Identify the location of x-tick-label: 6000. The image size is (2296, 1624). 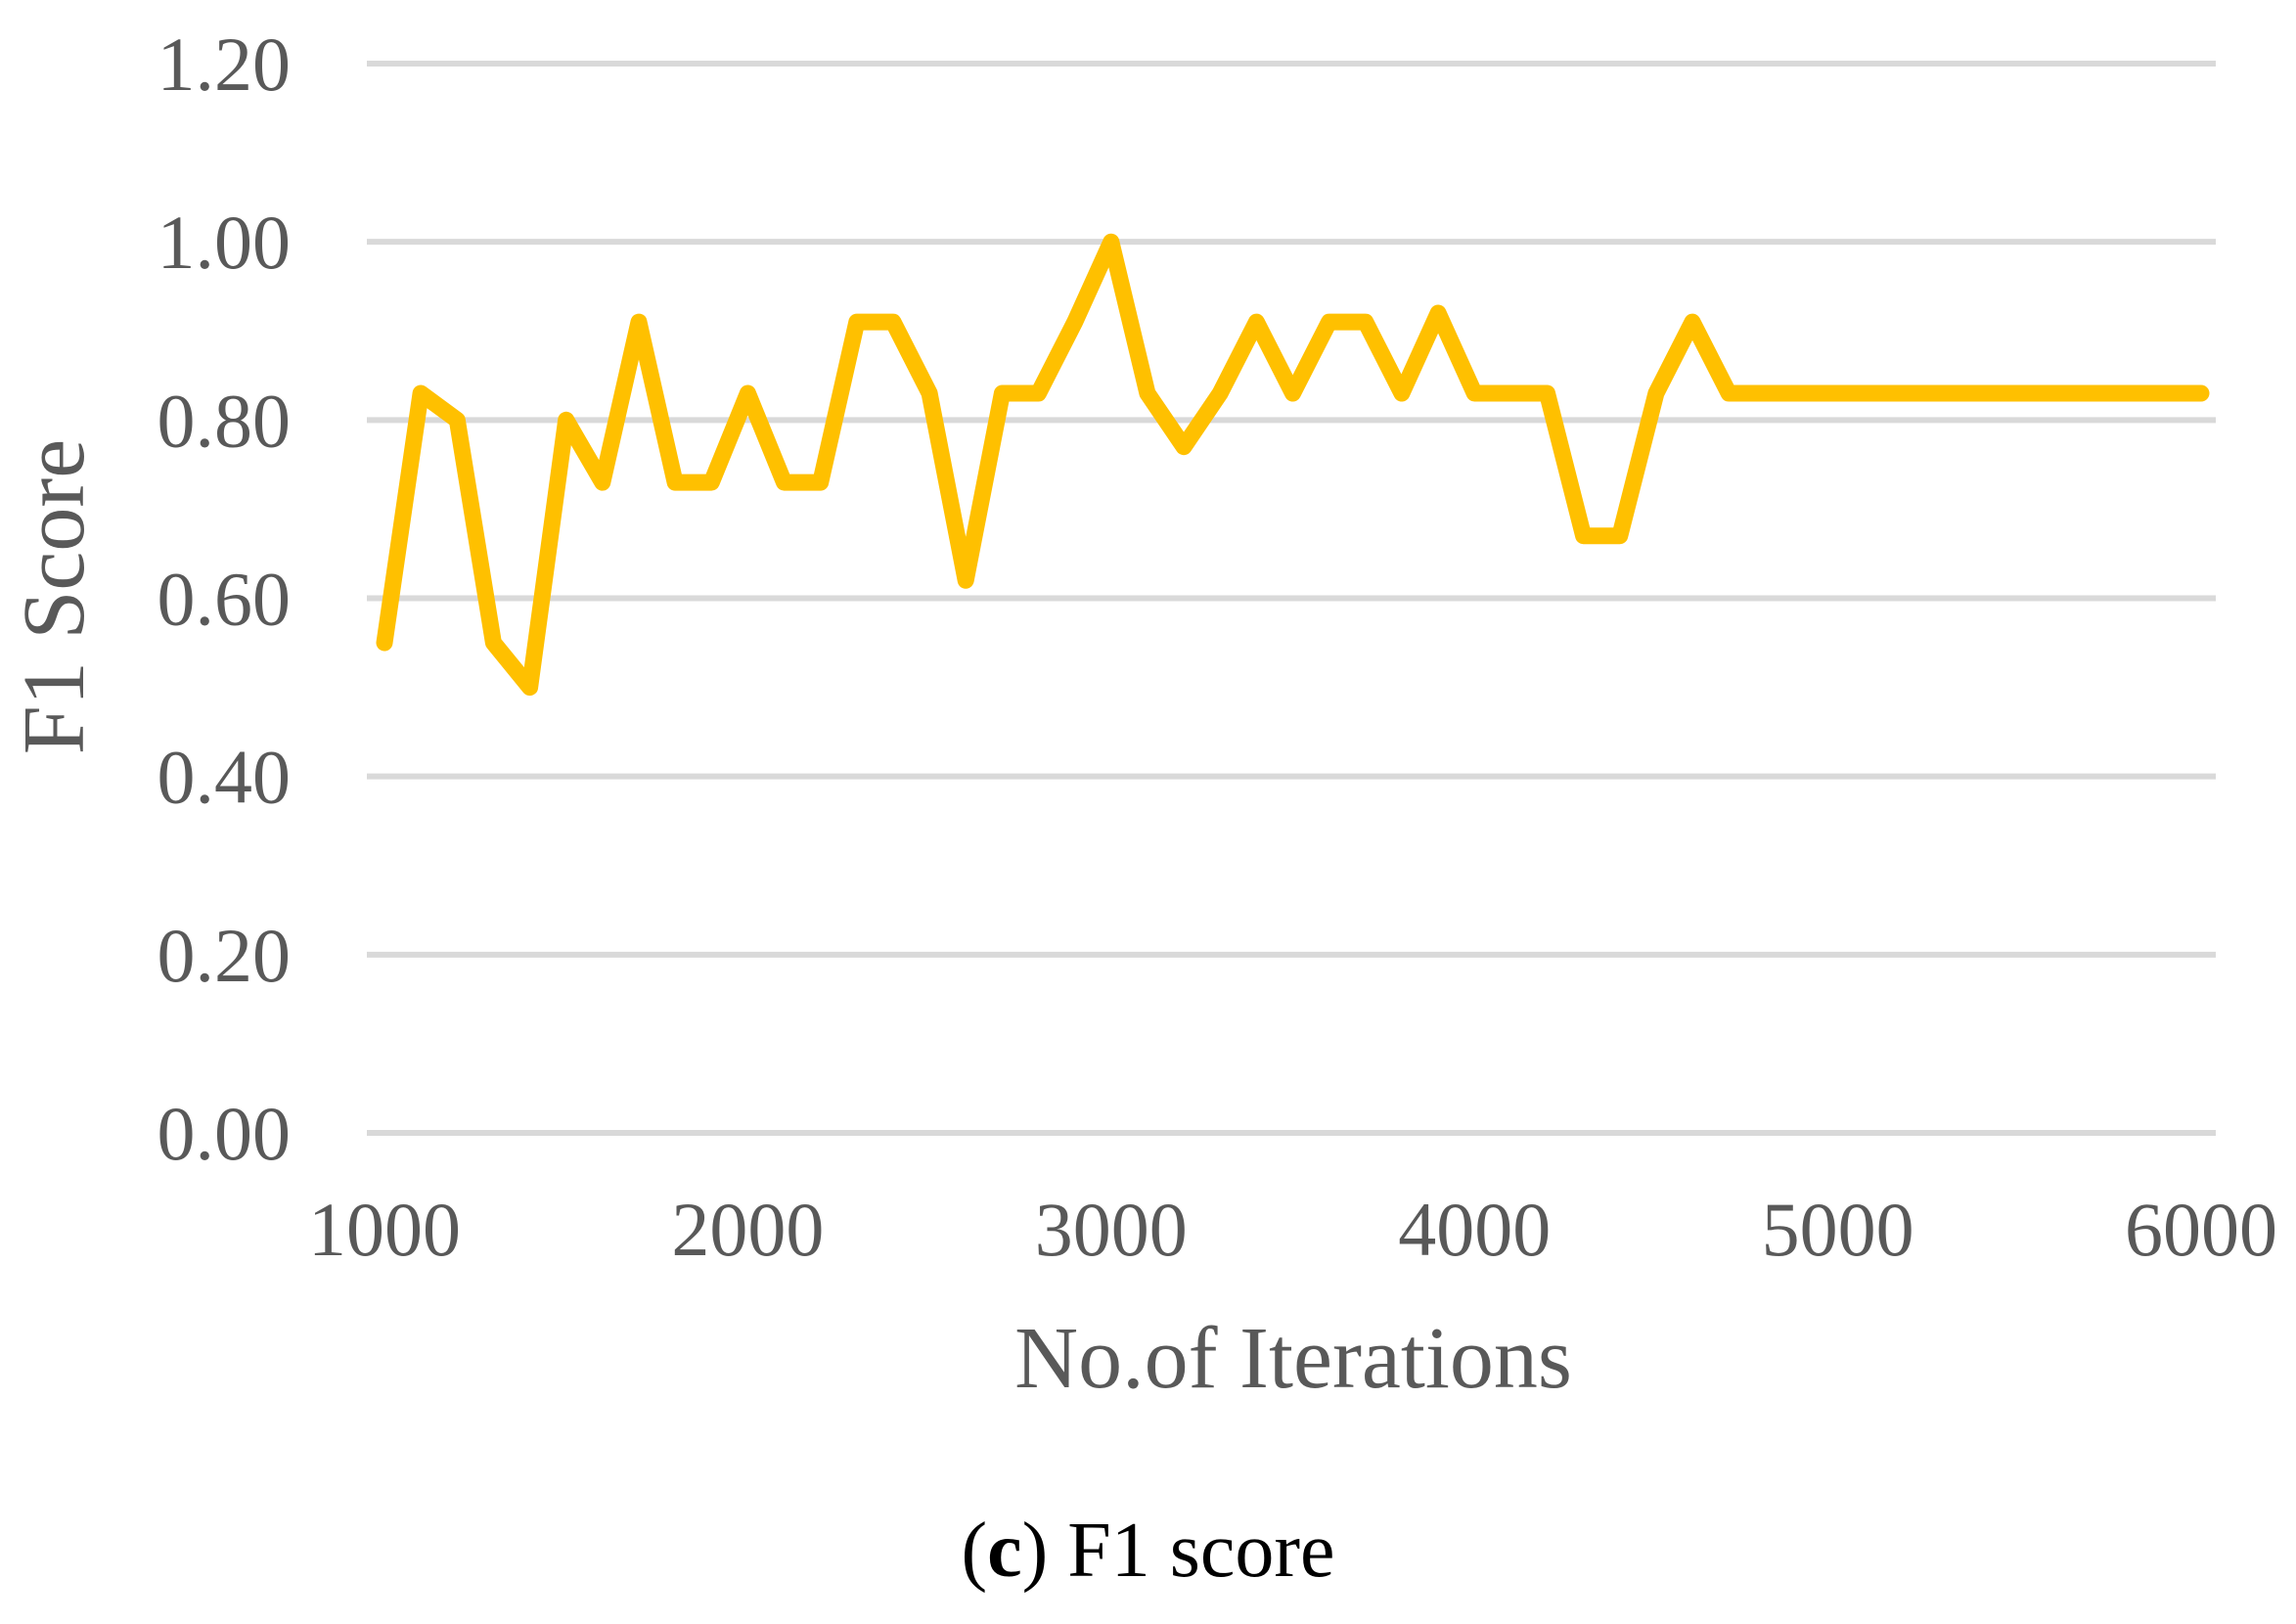
(2201, 1229).